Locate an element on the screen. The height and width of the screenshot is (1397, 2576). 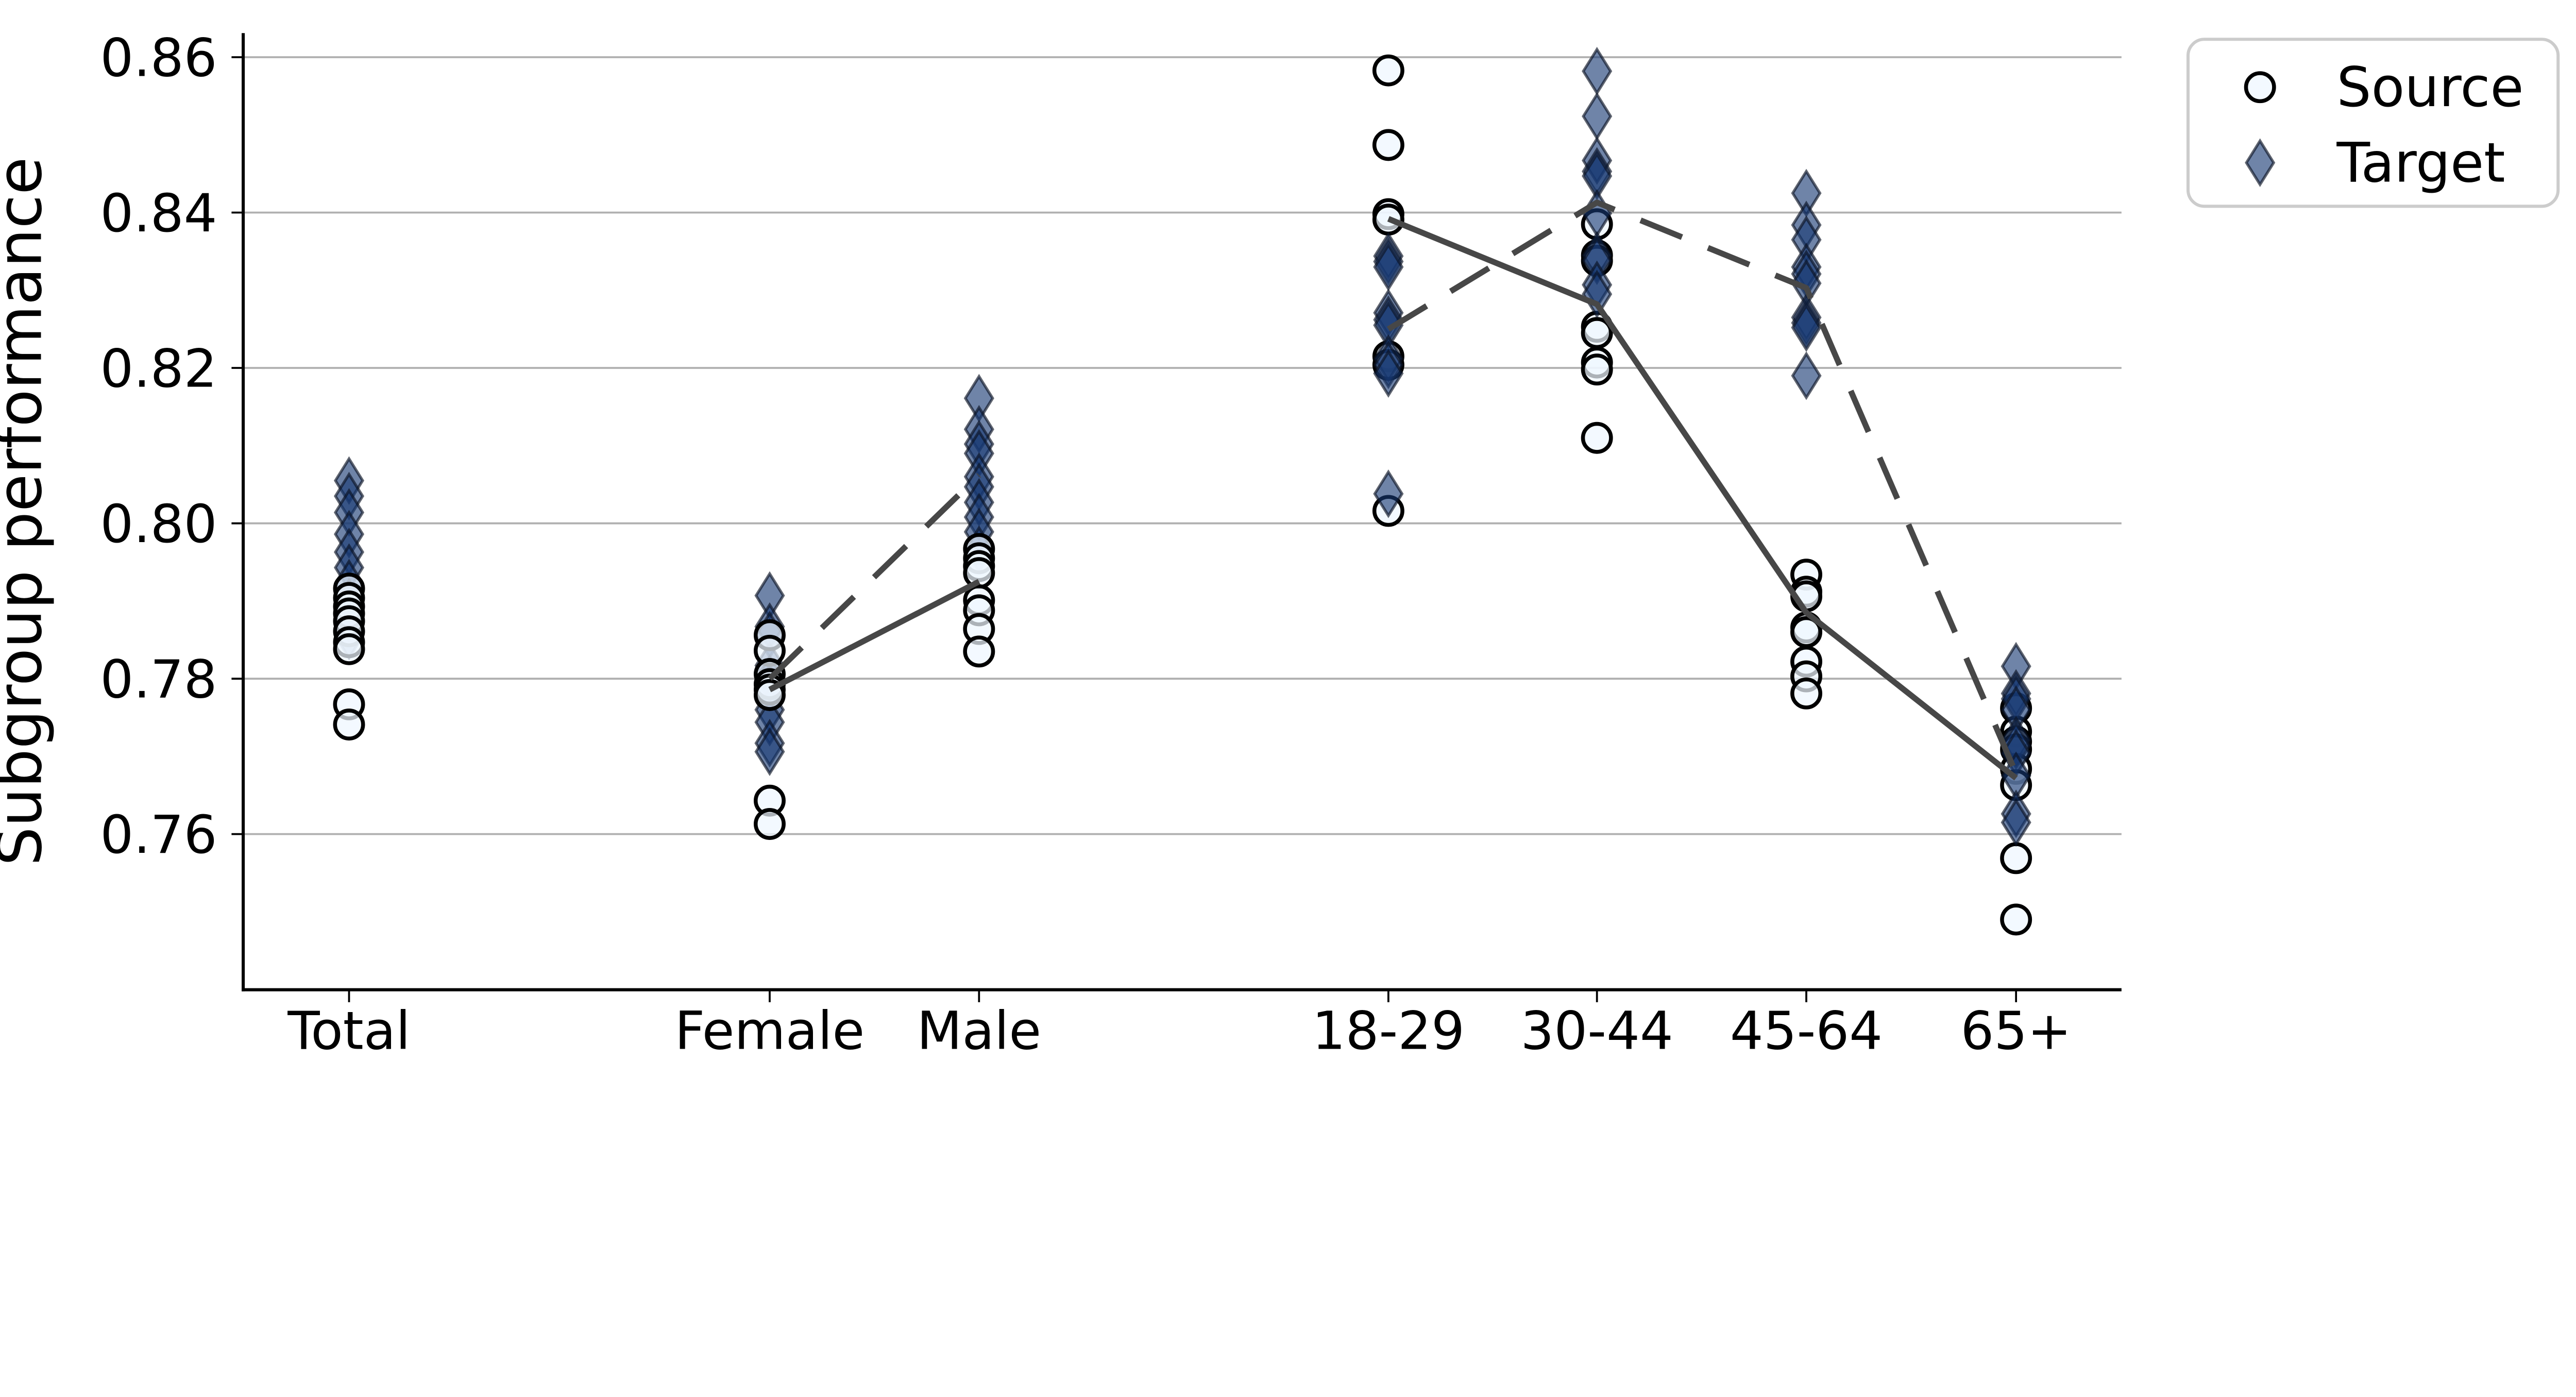
x-tick-label: Male is located at coordinates (979, 1027).